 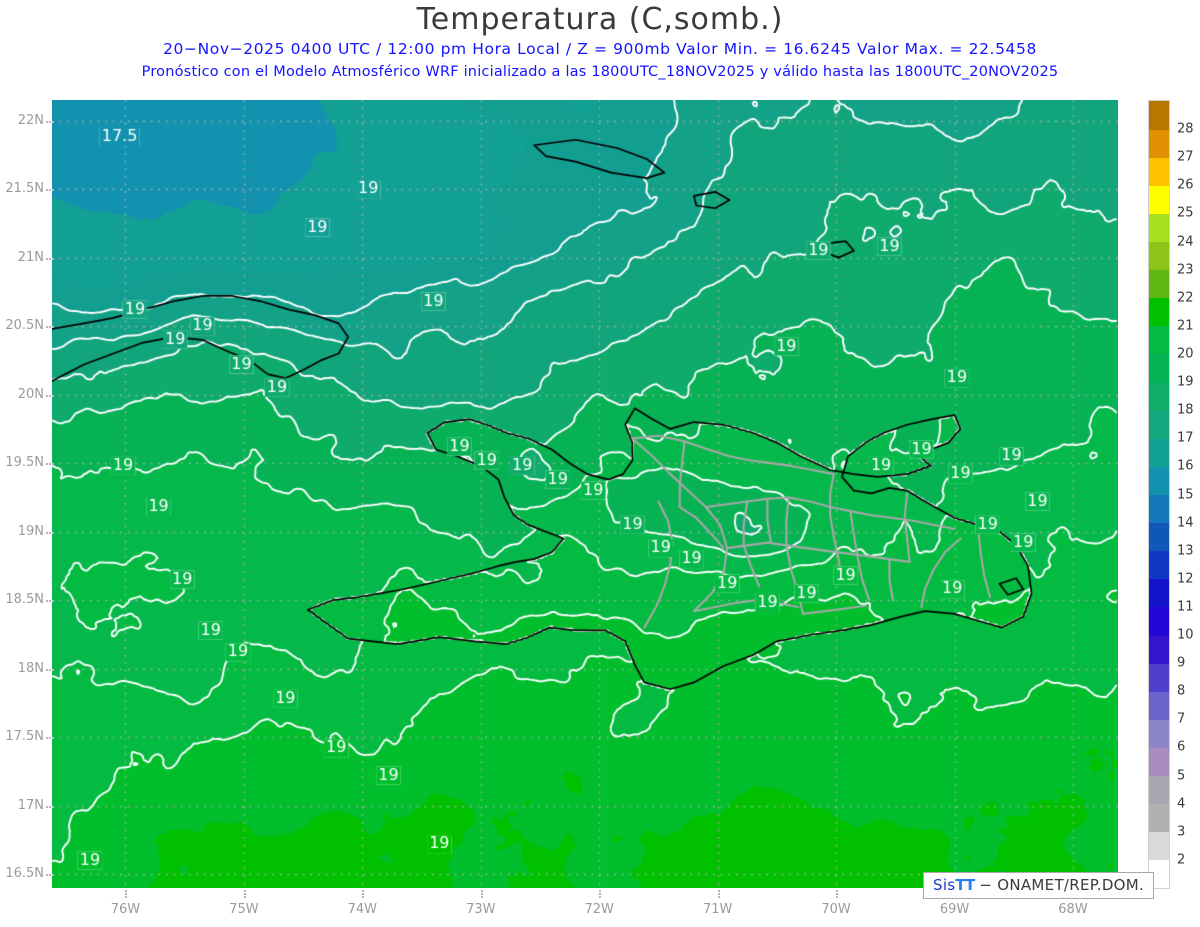 I want to click on longitude-tick-label: 71W, so click(x=717, y=909).